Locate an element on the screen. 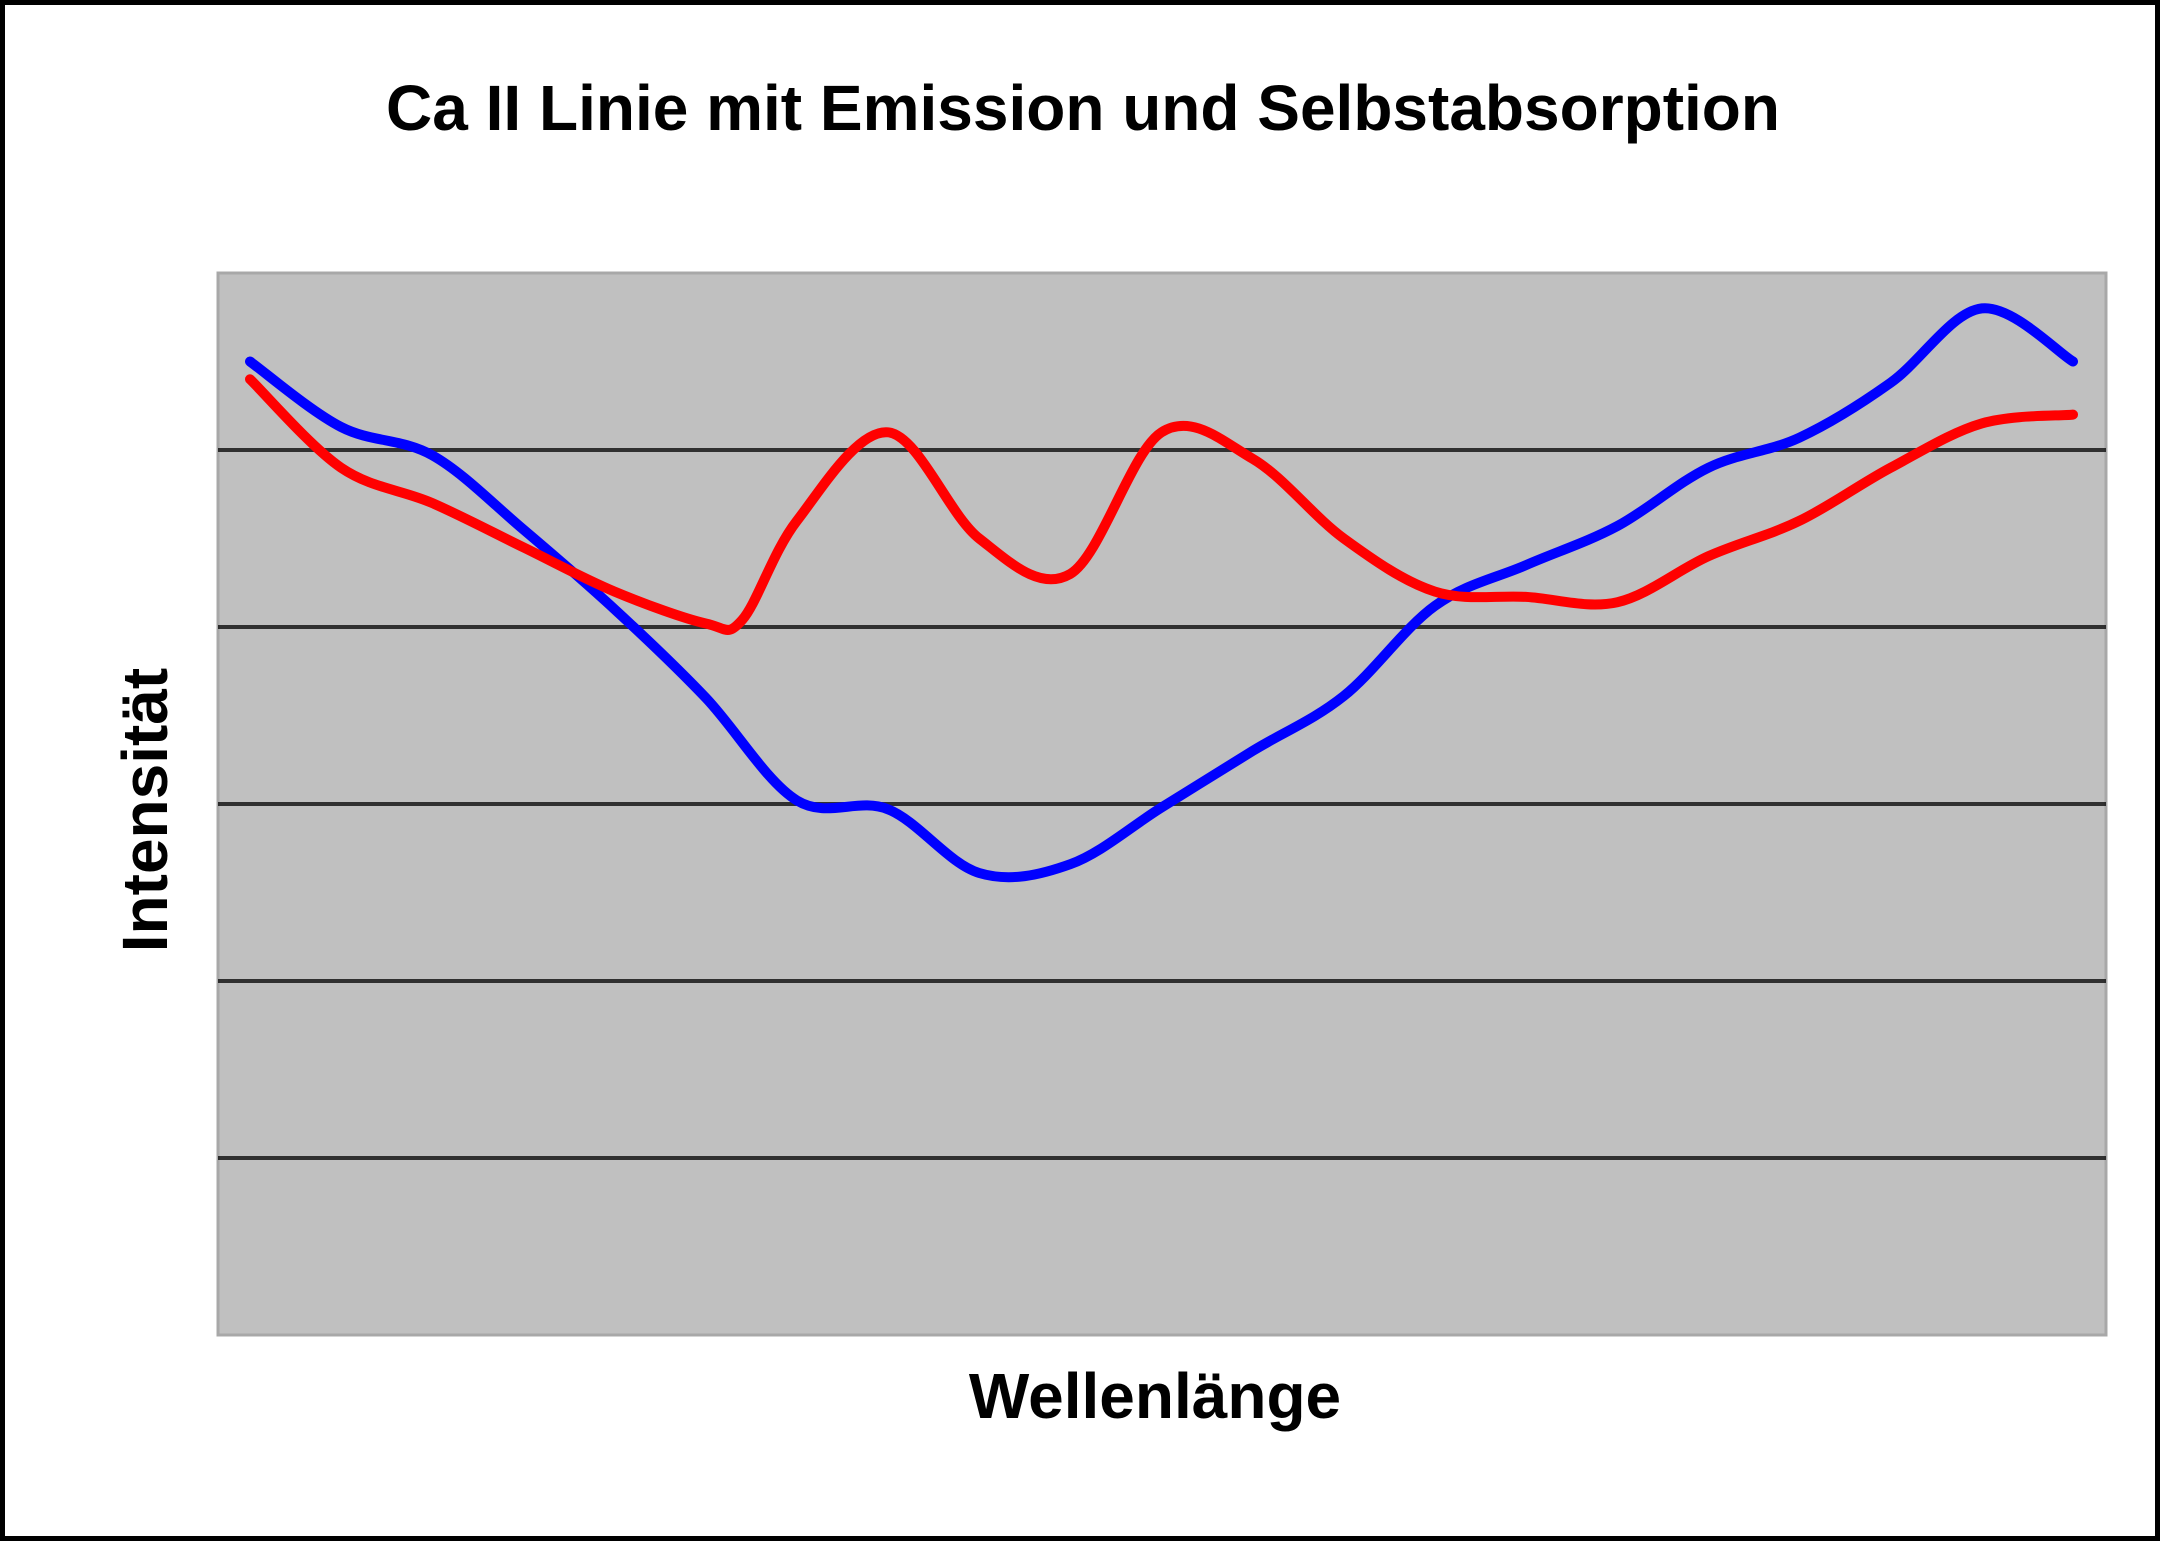  y-axis-label: Intensität is located at coordinates (145, 810).